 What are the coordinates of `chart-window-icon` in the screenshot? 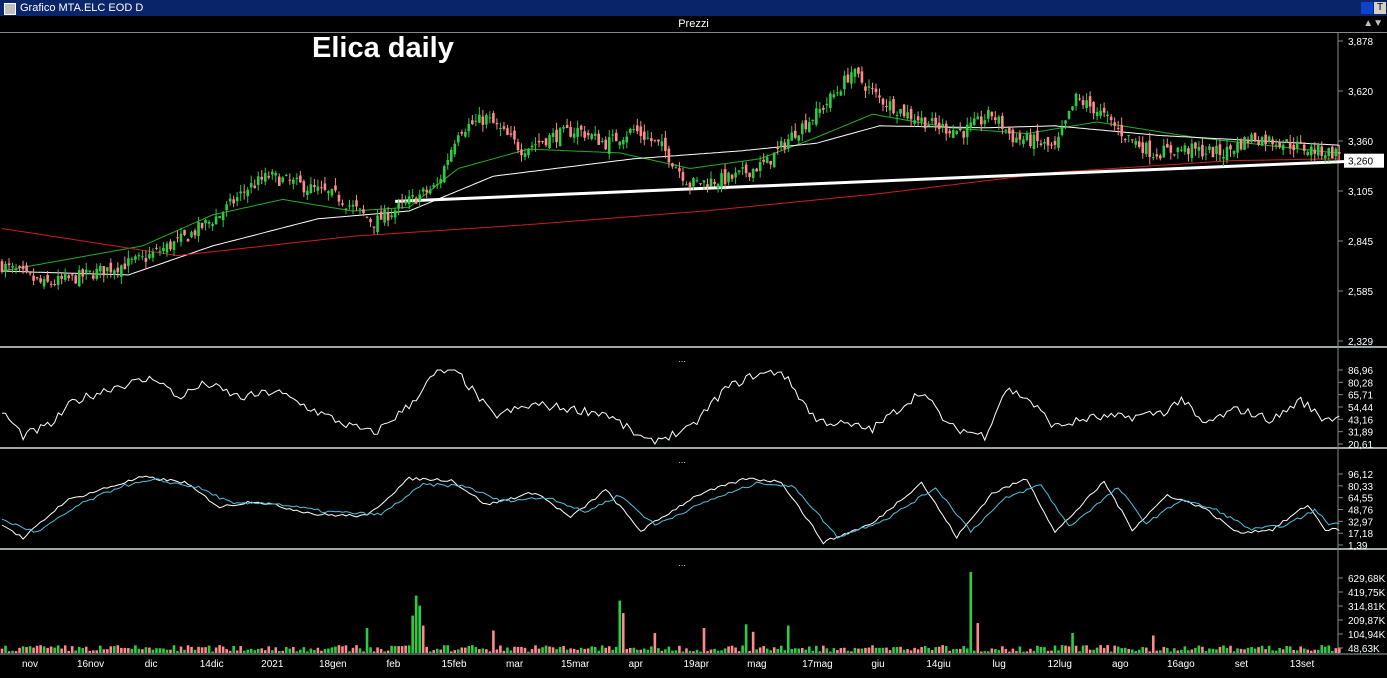 It's located at (10, 9).